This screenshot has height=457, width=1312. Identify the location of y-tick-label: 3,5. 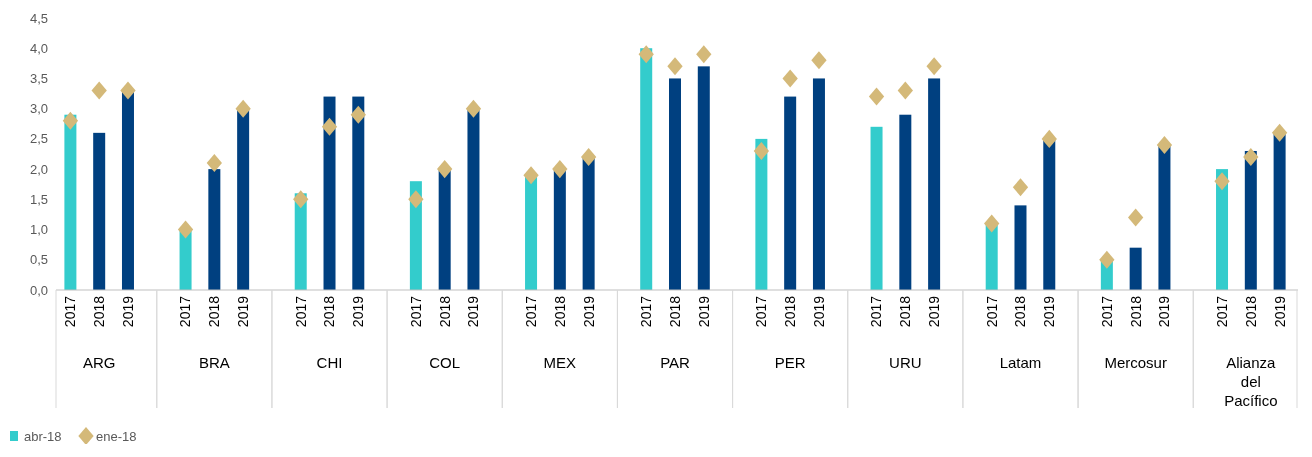
(38, 78).